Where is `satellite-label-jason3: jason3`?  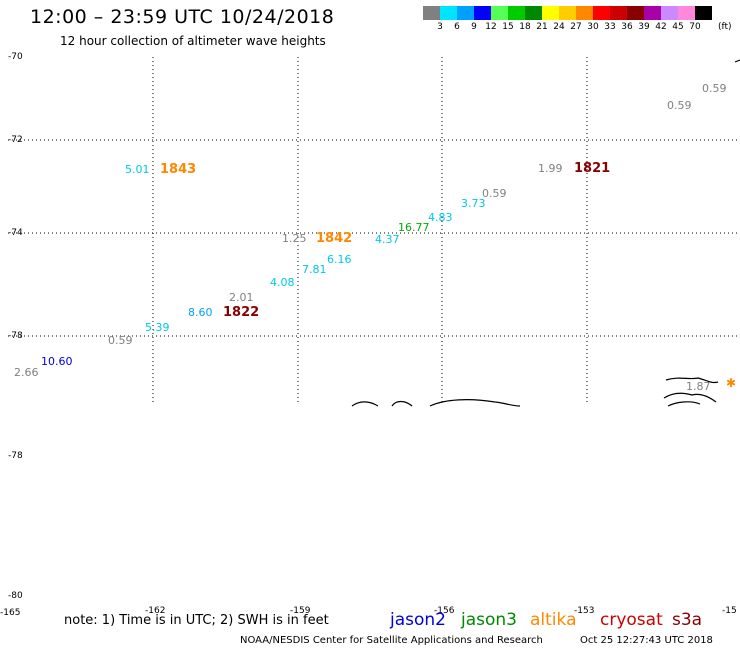
satellite-label-jason3: jason3 is located at coordinates (489, 620).